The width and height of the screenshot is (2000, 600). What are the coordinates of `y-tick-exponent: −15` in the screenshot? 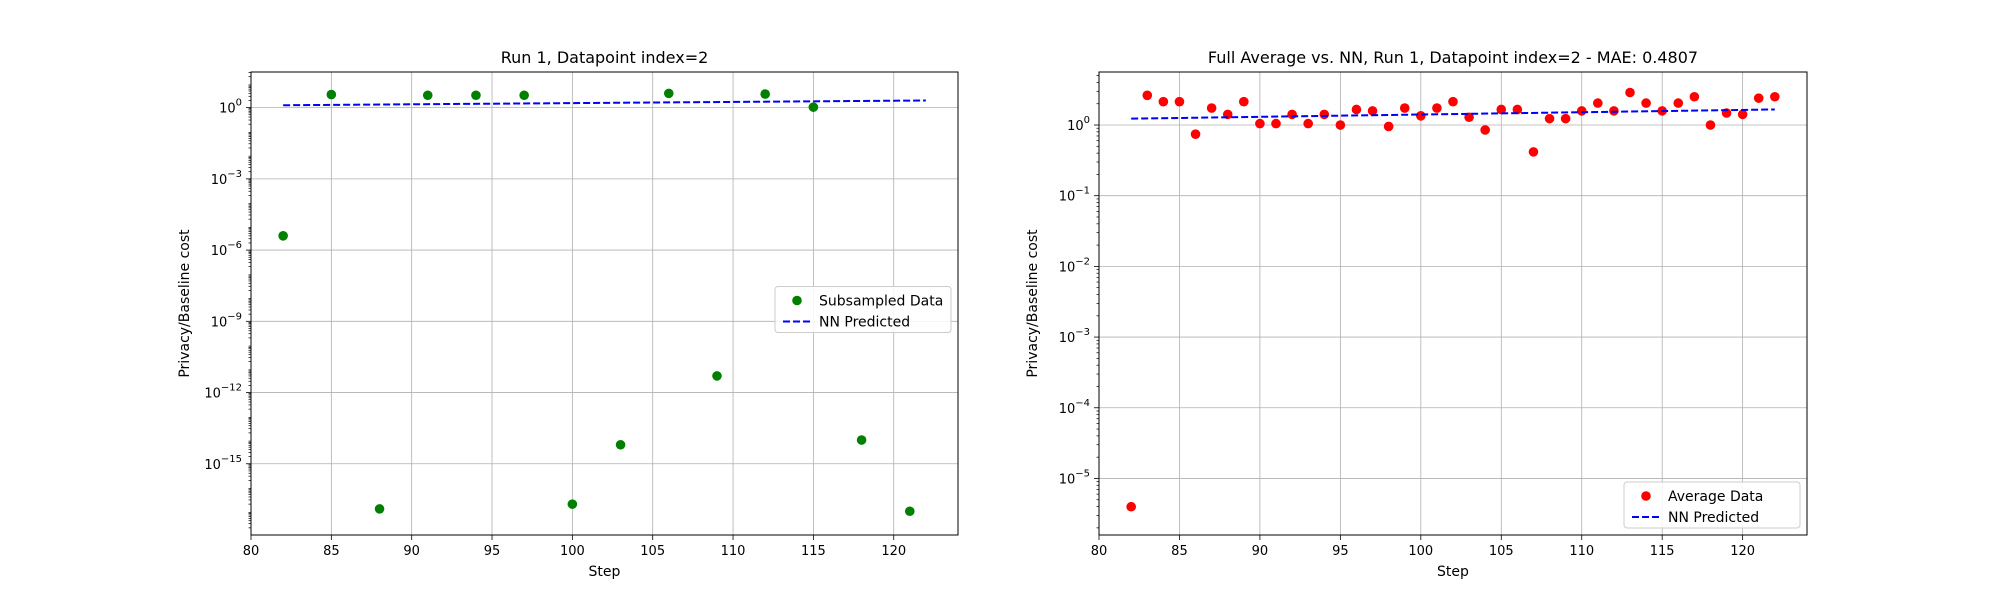 It's located at (231, 459).